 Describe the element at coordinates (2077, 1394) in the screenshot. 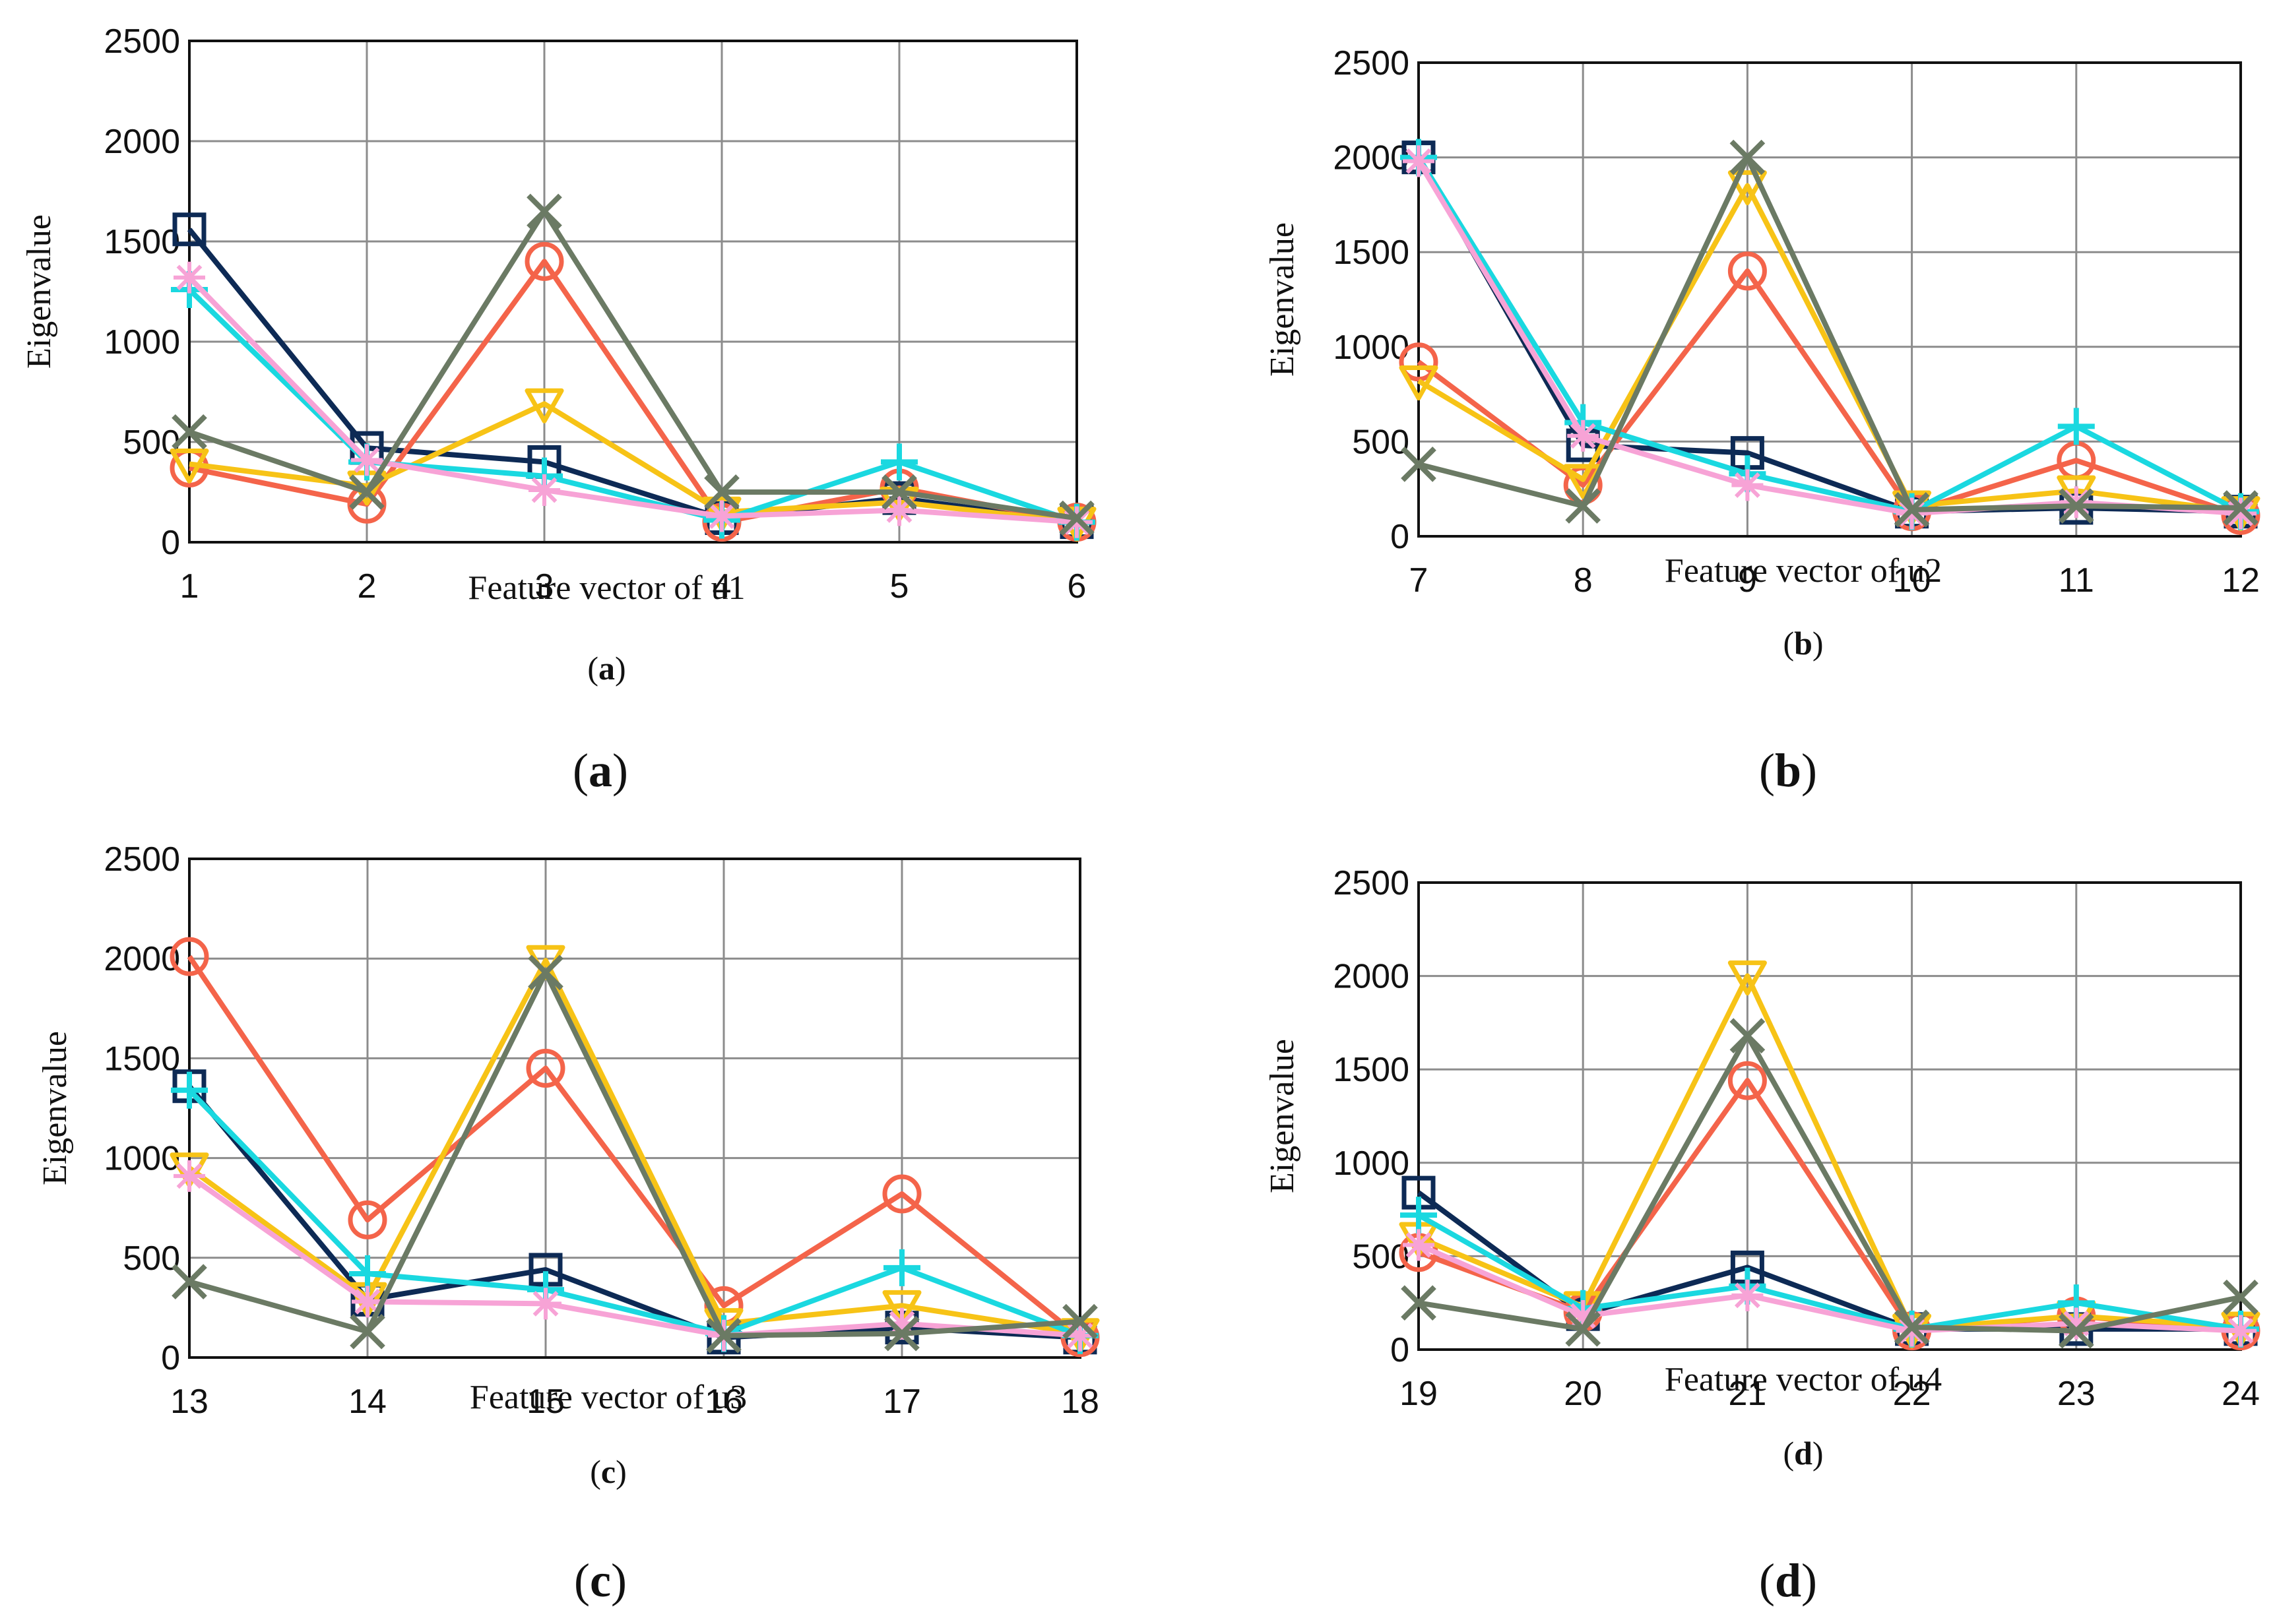

I see `x-tick-label: 23` at that location.